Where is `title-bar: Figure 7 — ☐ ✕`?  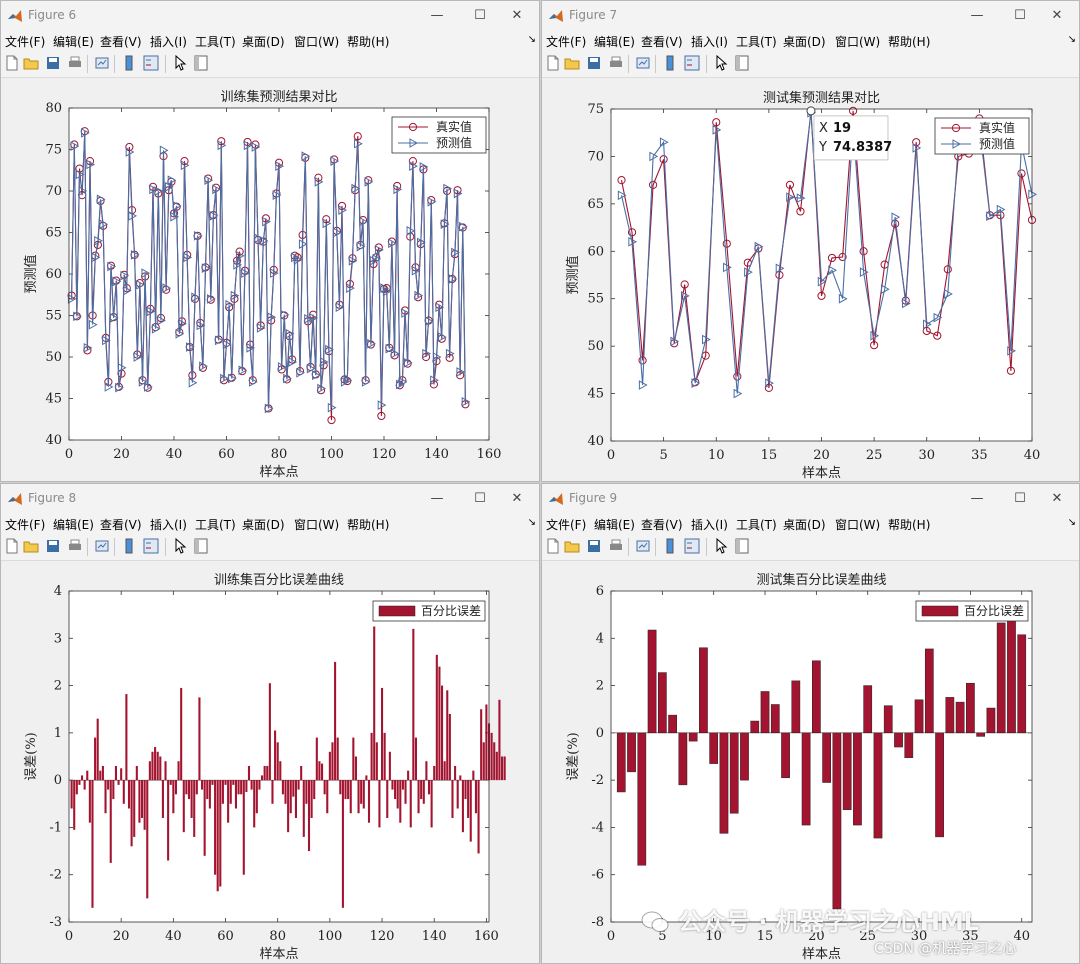 title-bar: Figure 7 — ☐ ✕ is located at coordinates (810, 16).